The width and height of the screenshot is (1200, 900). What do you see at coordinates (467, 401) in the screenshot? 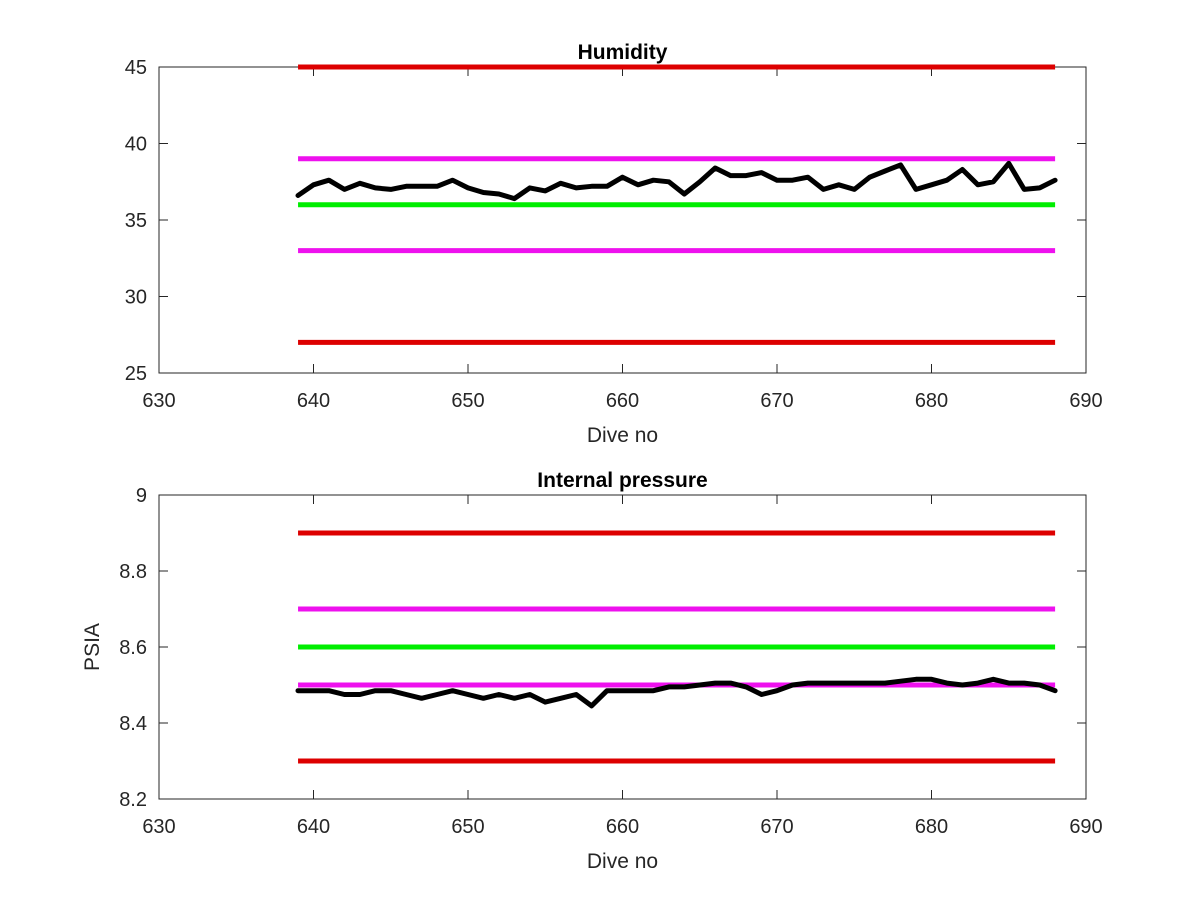
I see `humidity-x-tick-label: 650` at bounding box center [467, 401].